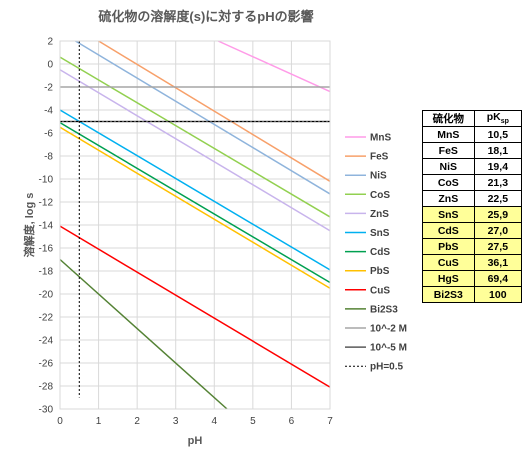 The image size is (522, 460). I want to click on table-cell-sulfide: SnS, so click(448, 214).